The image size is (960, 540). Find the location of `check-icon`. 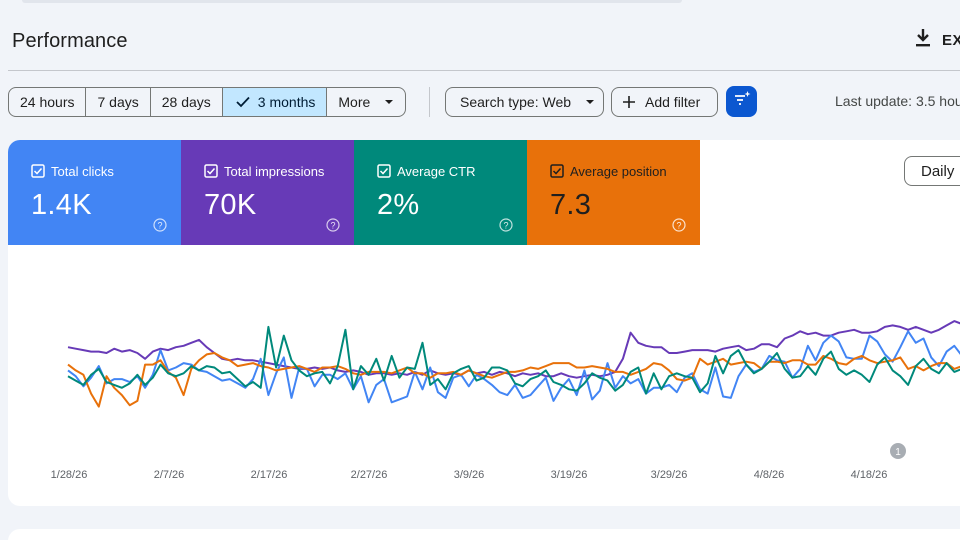

check-icon is located at coordinates (243, 102).